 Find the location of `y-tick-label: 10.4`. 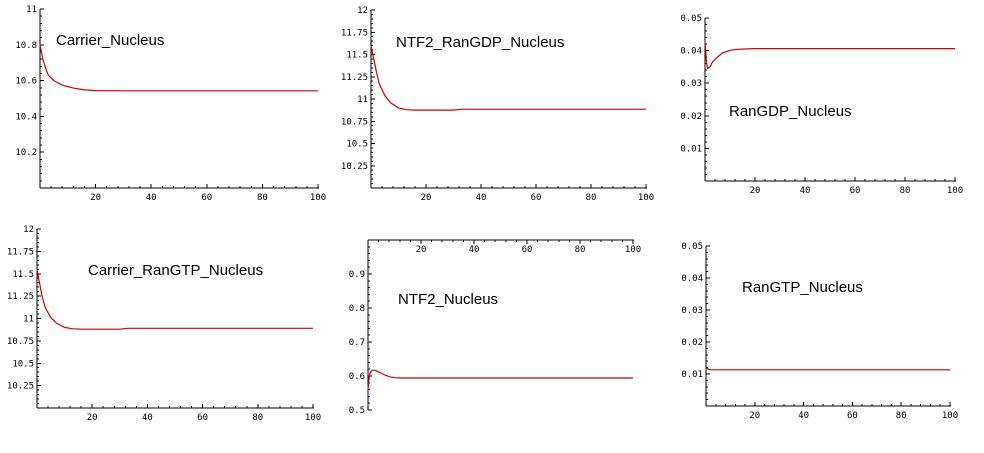

y-tick-label: 10.4 is located at coordinates (26, 117).